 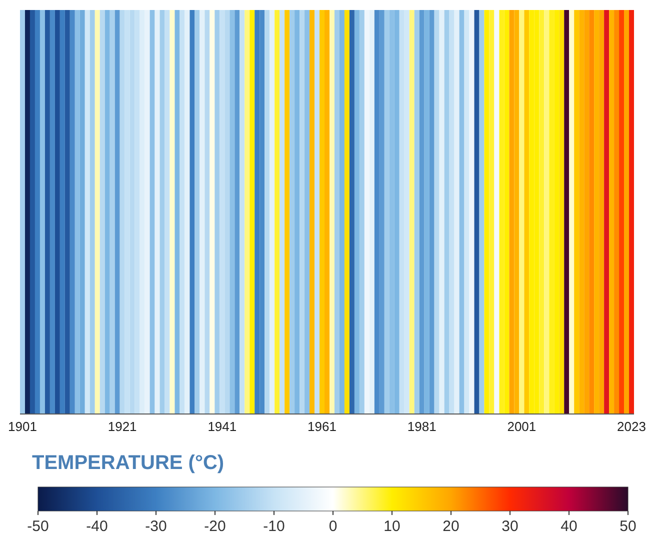 What do you see at coordinates (38, 526) in the screenshot?
I see `color-bar-label: -50` at bounding box center [38, 526].